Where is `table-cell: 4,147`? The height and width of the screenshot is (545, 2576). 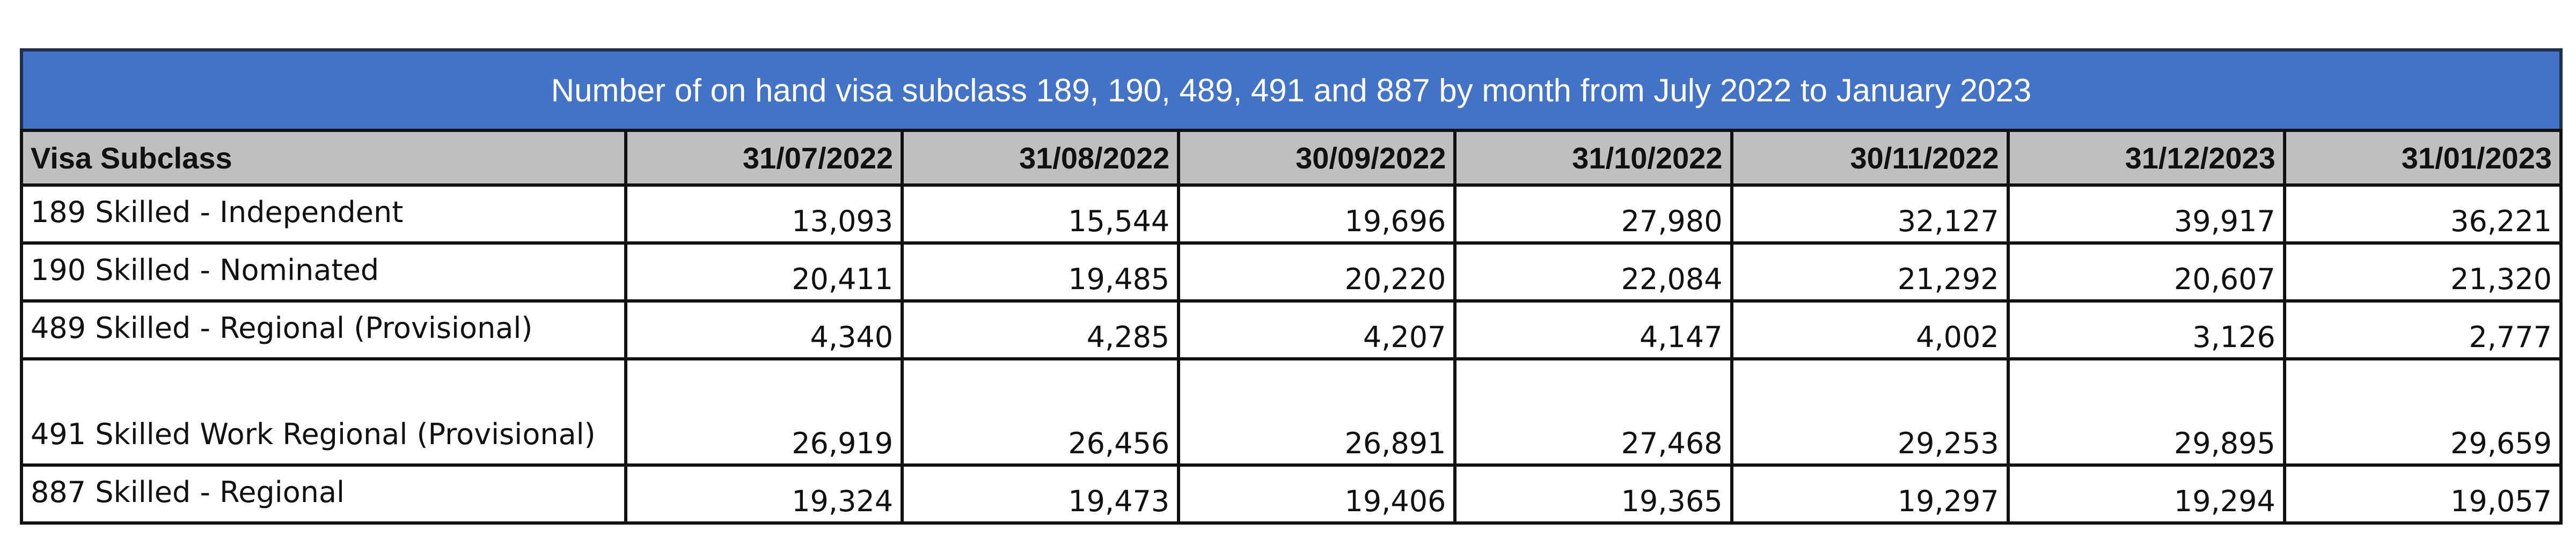 table-cell: 4,147 is located at coordinates (1593, 330).